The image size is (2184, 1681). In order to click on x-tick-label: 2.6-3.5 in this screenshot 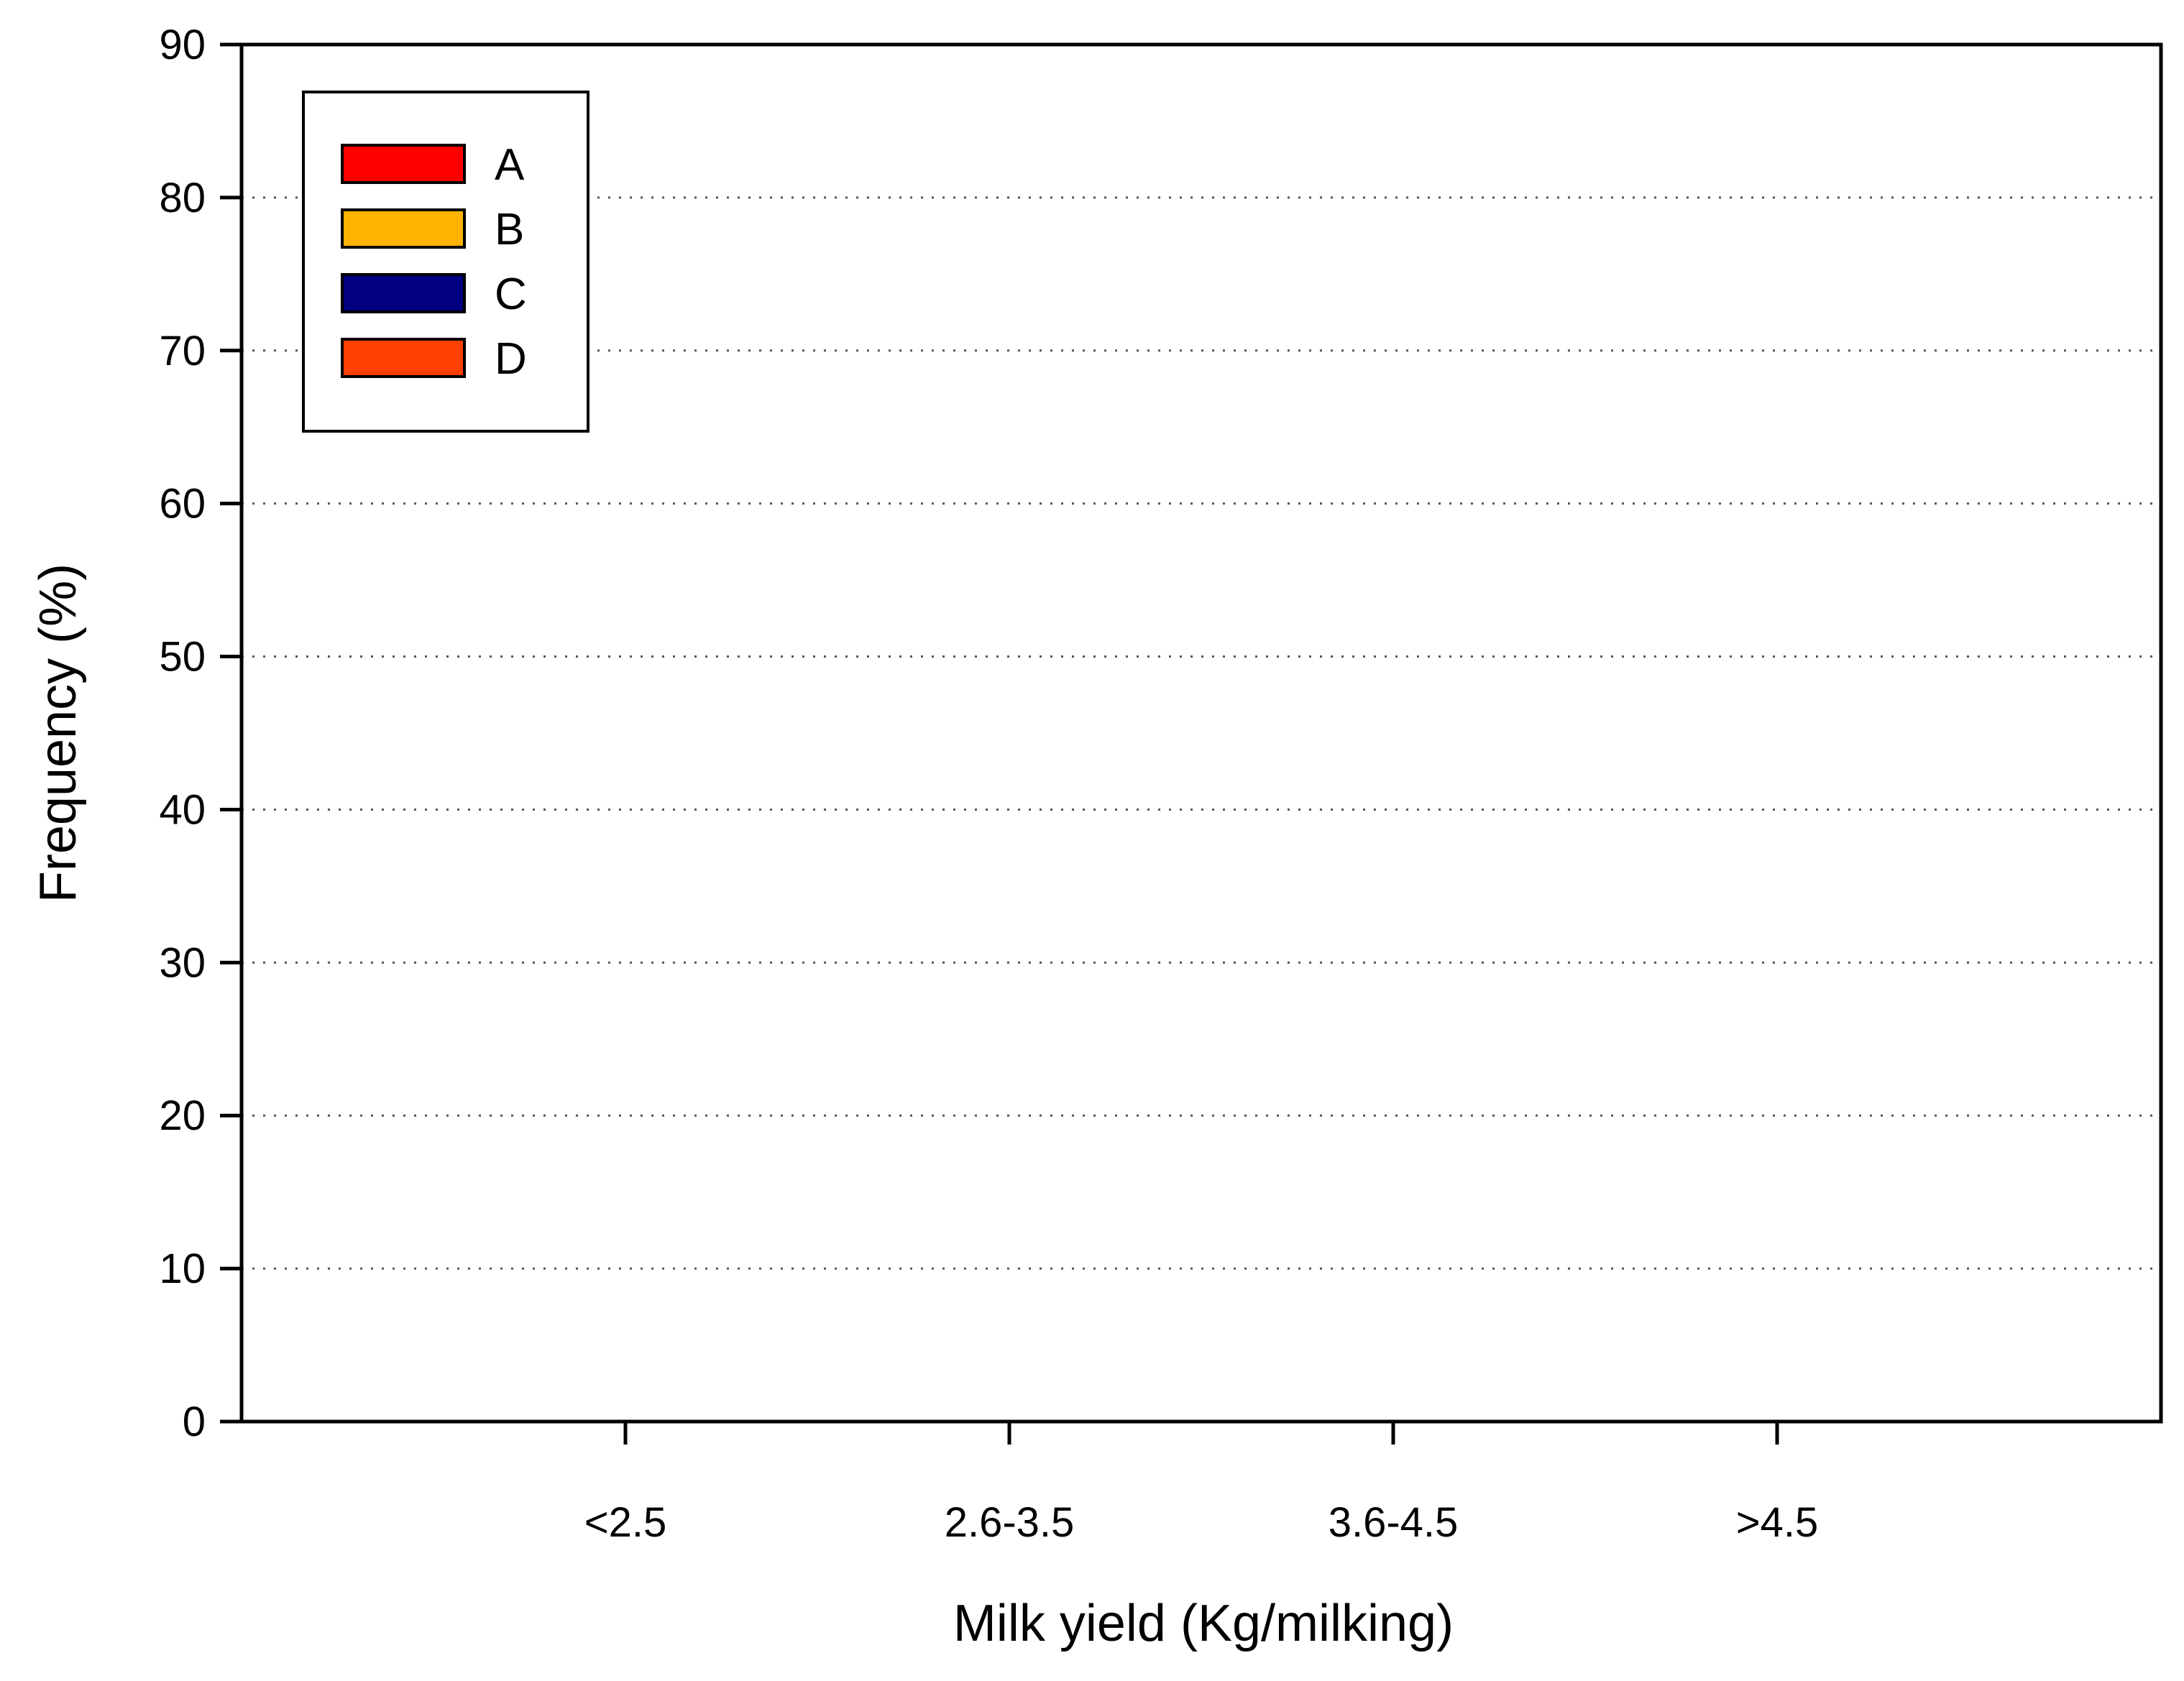, I will do `click(1010, 1522)`.